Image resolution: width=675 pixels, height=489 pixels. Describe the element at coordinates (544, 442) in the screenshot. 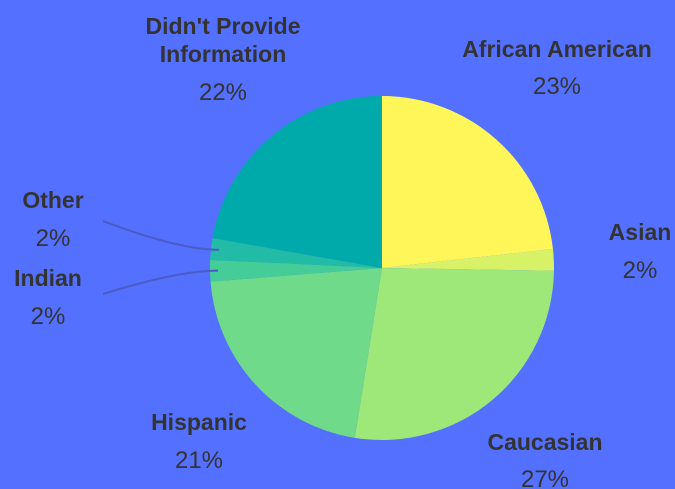

I see `slice-name-caucasian: Caucasian` at that location.